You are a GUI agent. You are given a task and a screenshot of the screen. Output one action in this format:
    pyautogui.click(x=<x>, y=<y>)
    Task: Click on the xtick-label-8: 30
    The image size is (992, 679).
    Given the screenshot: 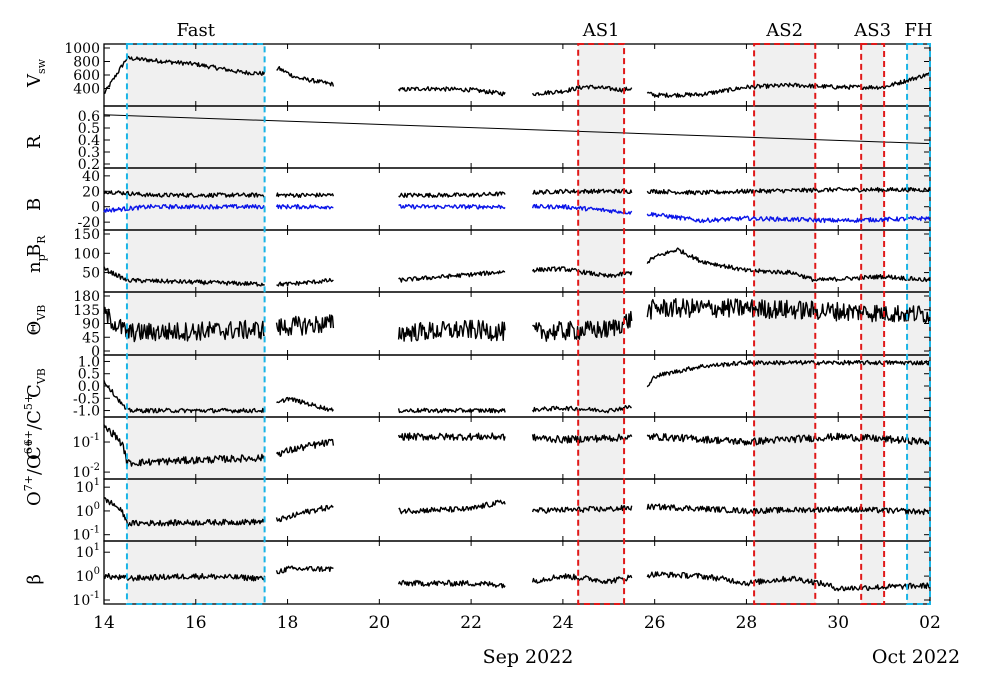 What is the action you would take?
    pyautogui.click(x=838, y=623)
    